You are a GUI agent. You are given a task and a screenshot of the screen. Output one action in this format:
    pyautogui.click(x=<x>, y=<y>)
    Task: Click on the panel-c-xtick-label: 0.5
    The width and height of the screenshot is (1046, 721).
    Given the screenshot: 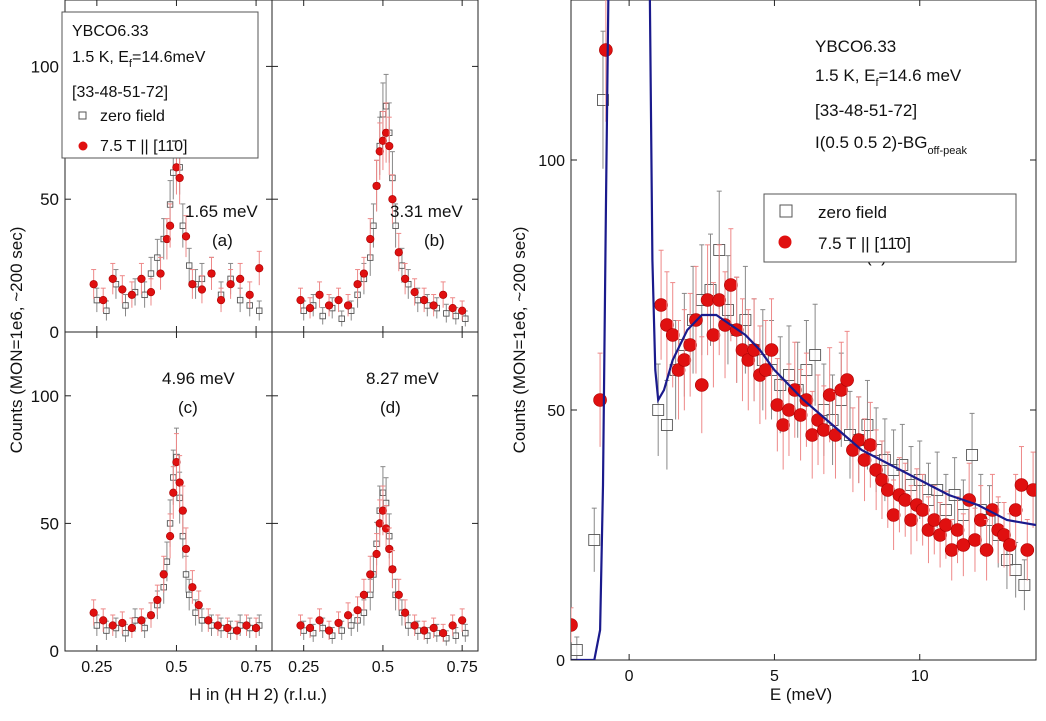 What is the action you would take?
    pyautogui.click(x=176, y=667)
    